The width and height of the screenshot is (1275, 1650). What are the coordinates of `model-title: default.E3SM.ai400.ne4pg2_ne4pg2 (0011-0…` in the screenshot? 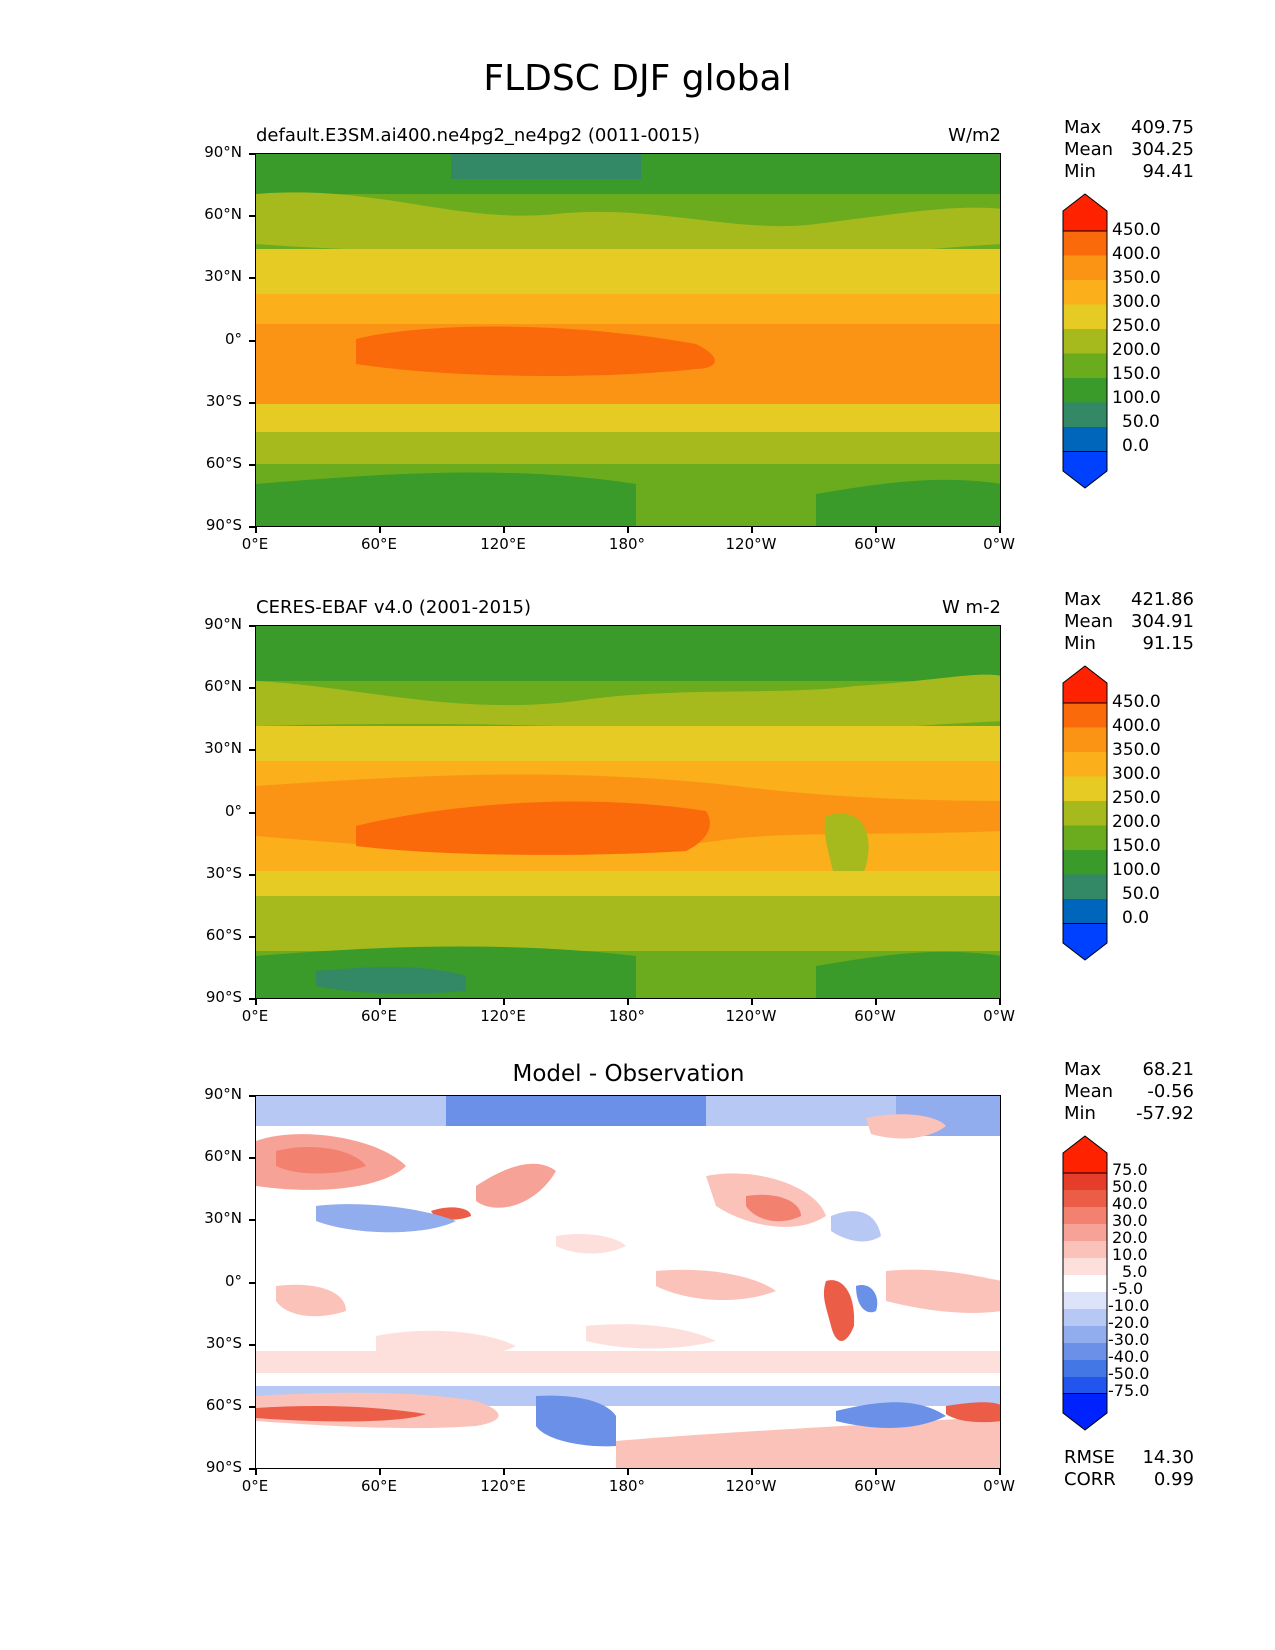 It's located at (478, 135).